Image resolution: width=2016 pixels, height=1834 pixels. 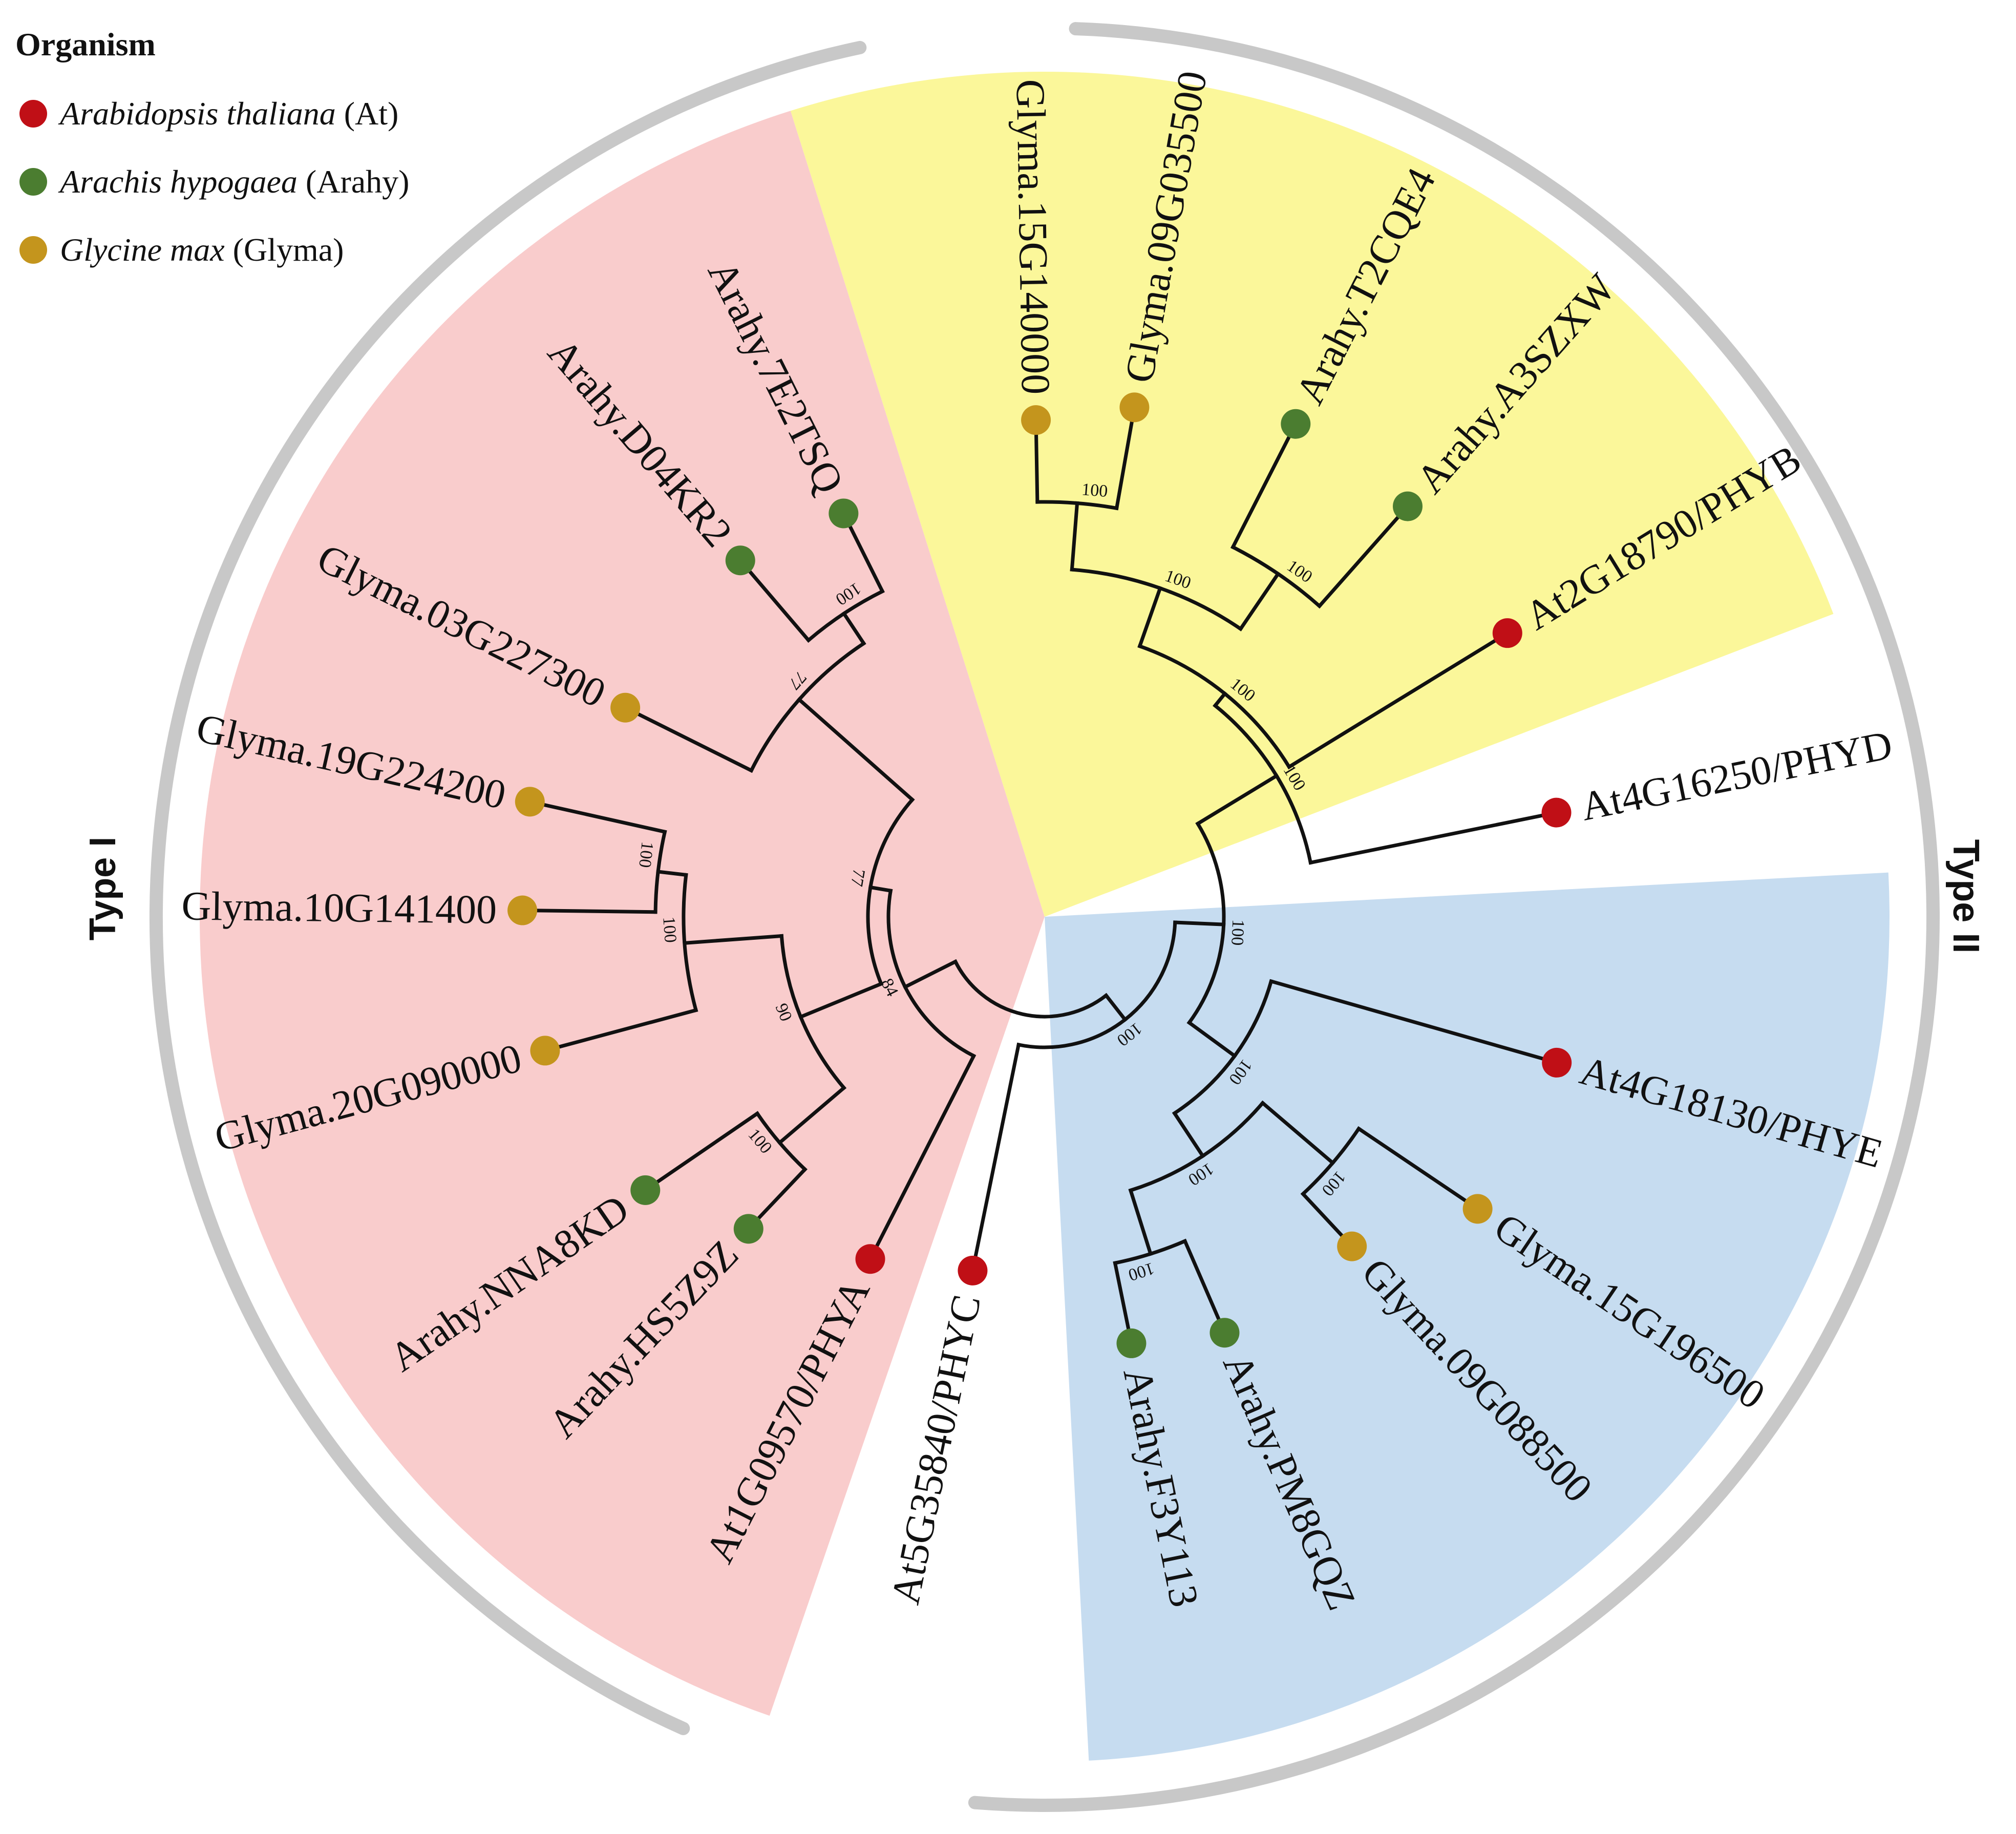 I want to click on tip-label: Glyma.10G141400, so click(x=339, y=908).